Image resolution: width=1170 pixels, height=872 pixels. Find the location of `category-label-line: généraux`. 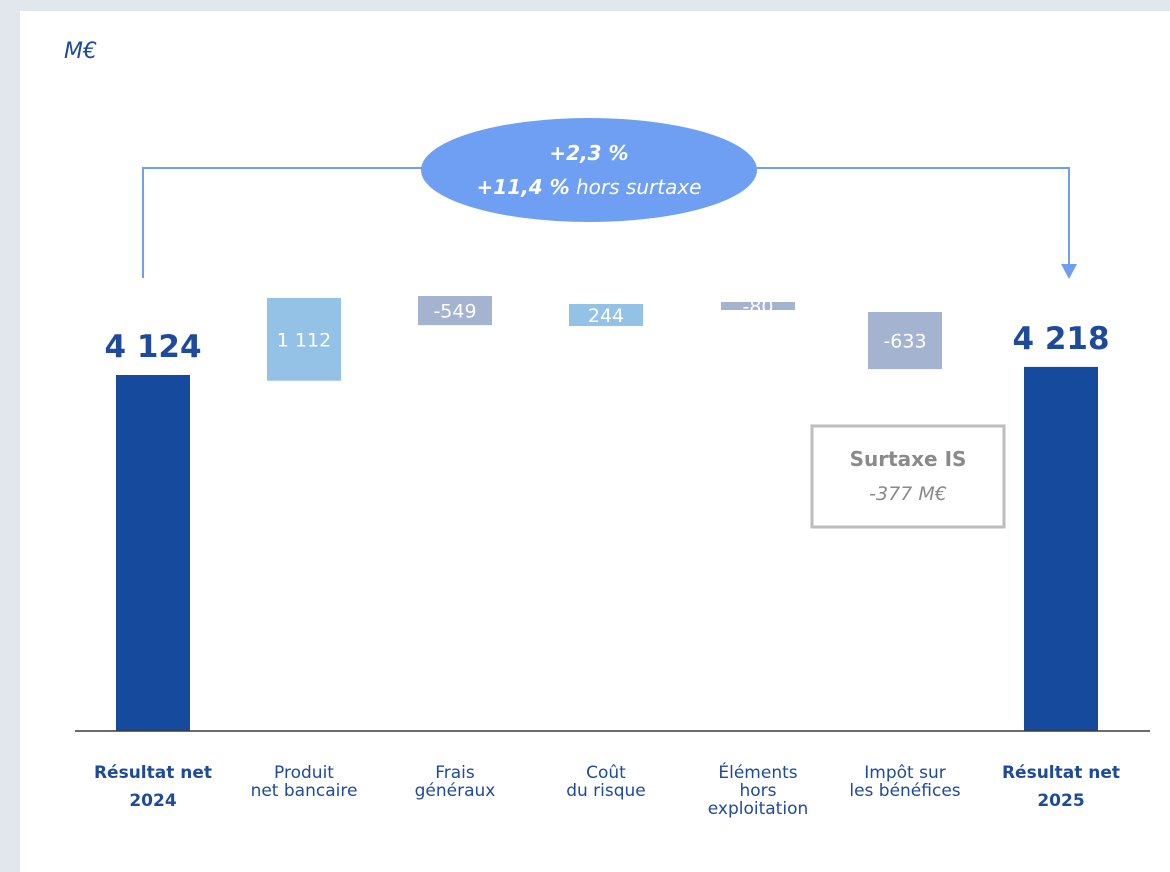

category-label-line: généraux is located at coordinates (455, 791).